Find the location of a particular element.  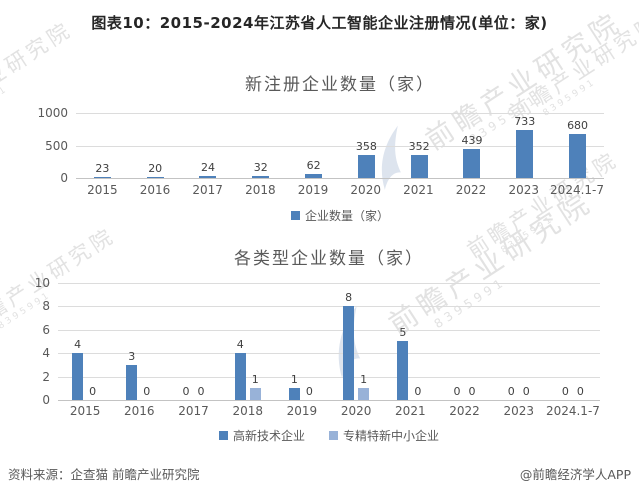

bar-group: 24 is located at coordinates (208, 169).